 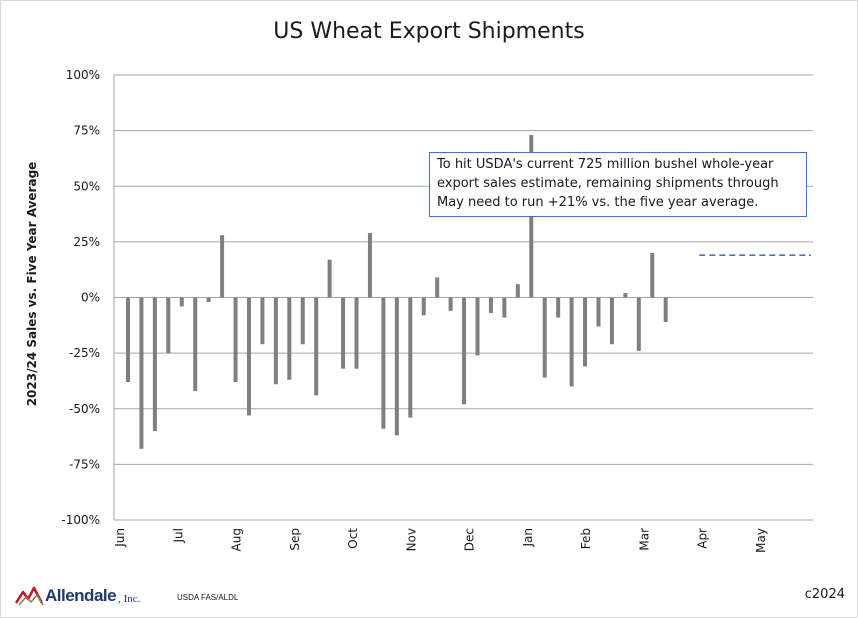 What do you see at coordinates (470, 539) in the screenshot?
I see `x-tick-label: Dec` at bounding box center [470, 539].